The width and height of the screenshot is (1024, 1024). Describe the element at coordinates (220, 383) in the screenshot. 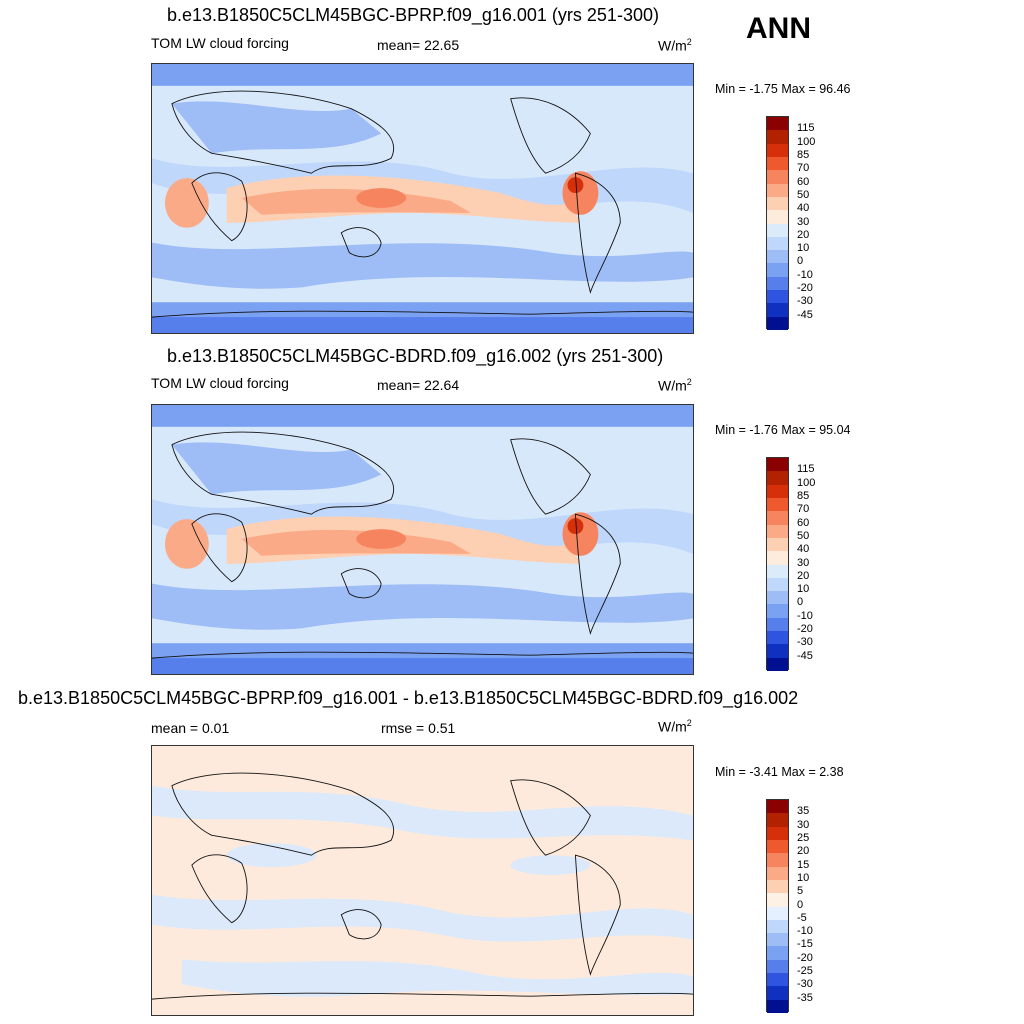

I see `panel-2-variable-label: TOM LW cloud forcing` at that location.